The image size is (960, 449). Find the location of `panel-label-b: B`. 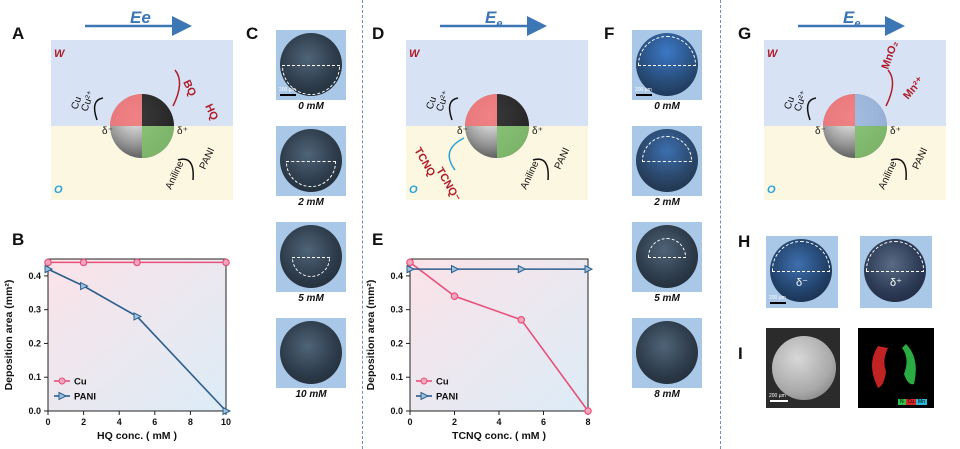

panel-label-b: B is located at coordinates (18, 239).